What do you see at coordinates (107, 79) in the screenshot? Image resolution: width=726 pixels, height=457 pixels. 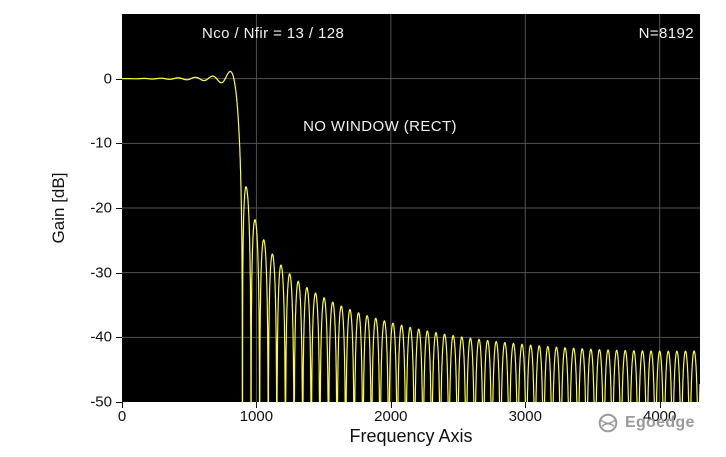 I see `y-tick-label: 0` at bounding box center [107, 79].